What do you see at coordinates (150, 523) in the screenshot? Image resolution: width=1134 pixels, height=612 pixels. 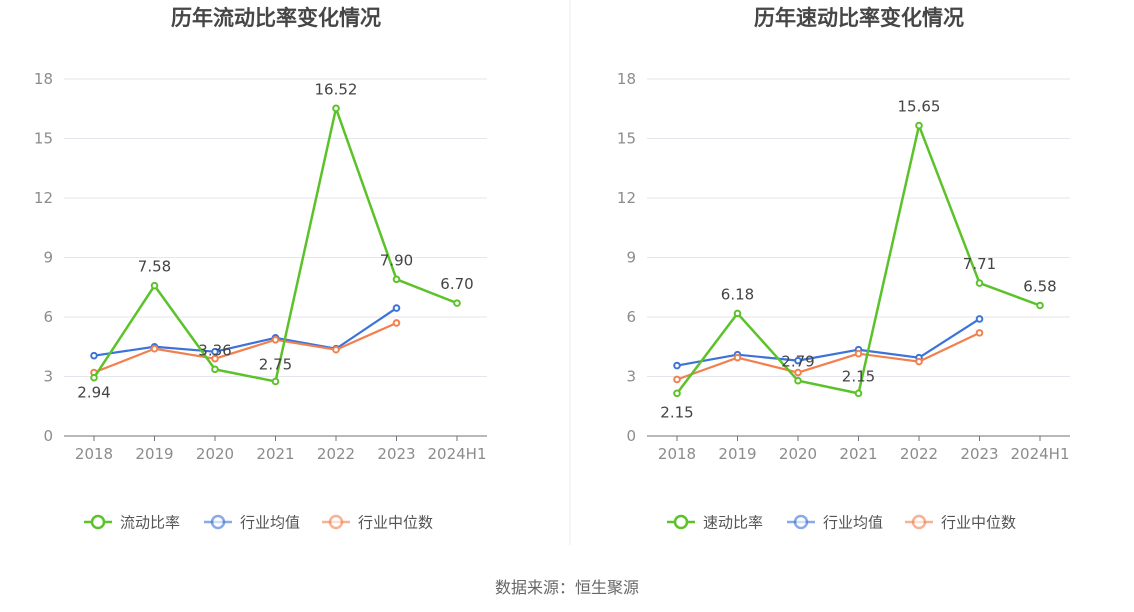 I see `legend-label: 流动比率` at bounding box center [150, 523].